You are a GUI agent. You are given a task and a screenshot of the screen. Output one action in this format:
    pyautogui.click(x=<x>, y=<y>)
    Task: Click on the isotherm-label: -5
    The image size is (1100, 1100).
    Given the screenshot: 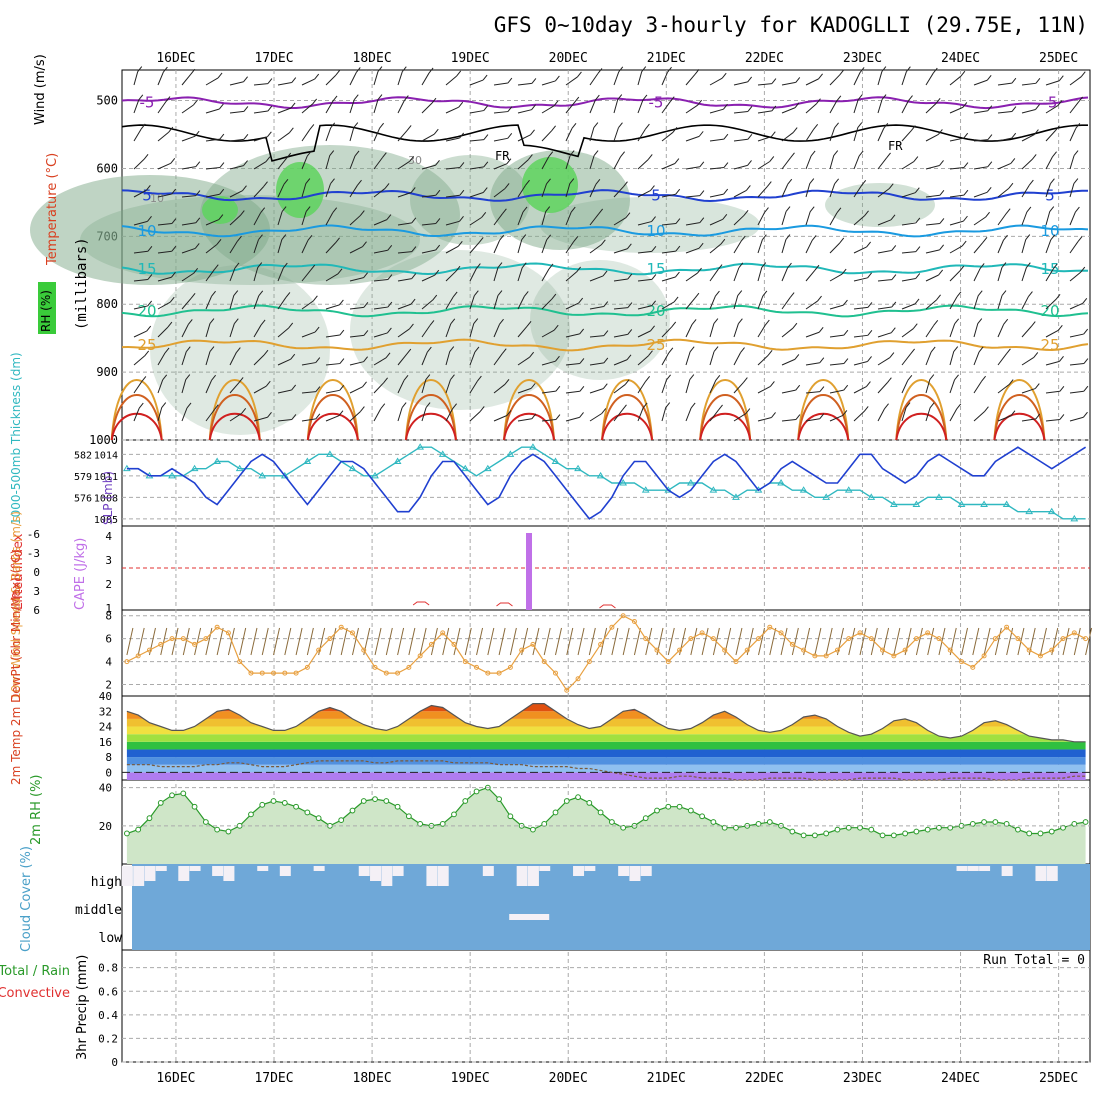 What is the action you would take?
    pyautogui.click(x=147, y=103)
    